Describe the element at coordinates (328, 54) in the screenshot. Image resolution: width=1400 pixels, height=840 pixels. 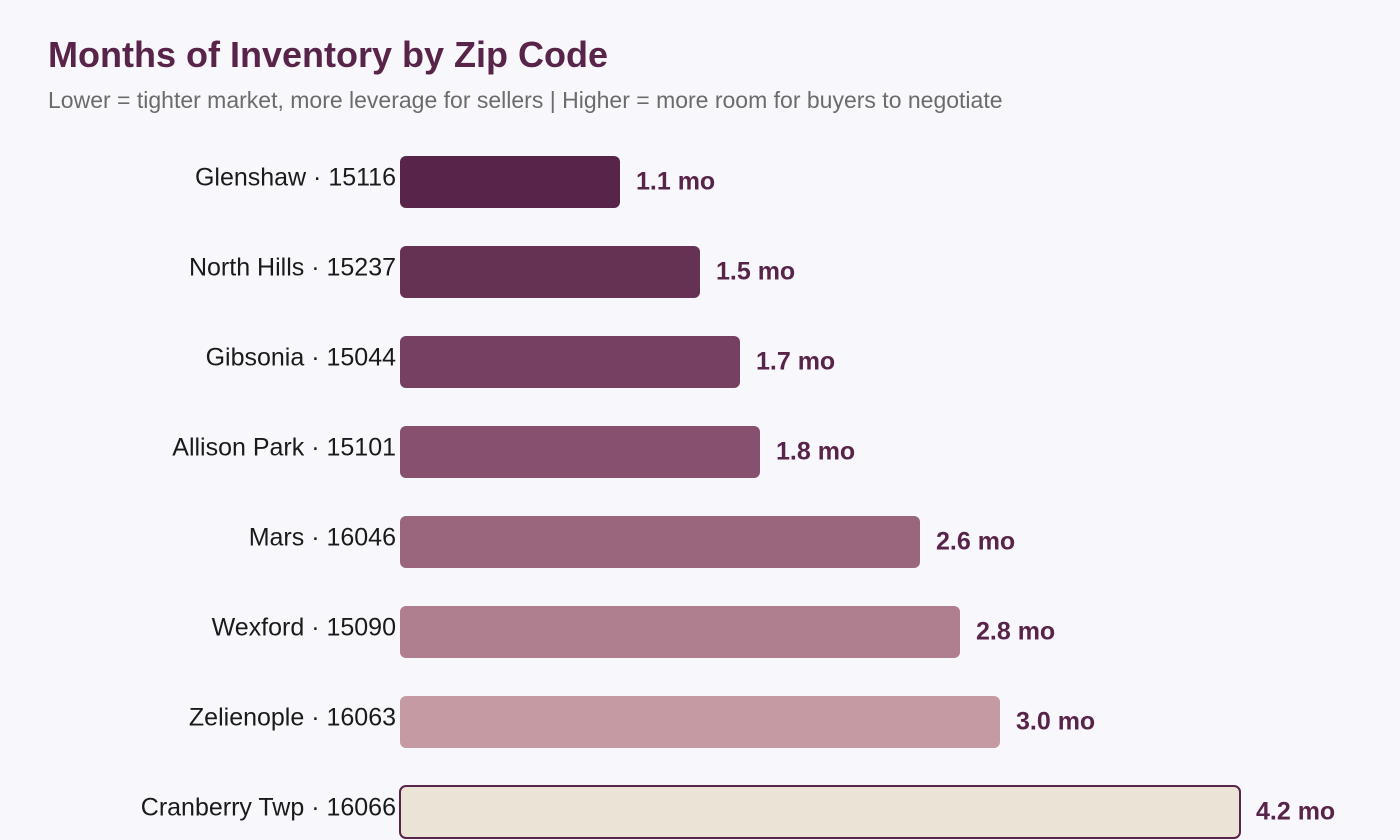
I see `chart-title: Months of Inventory by Zip Code` at that location.